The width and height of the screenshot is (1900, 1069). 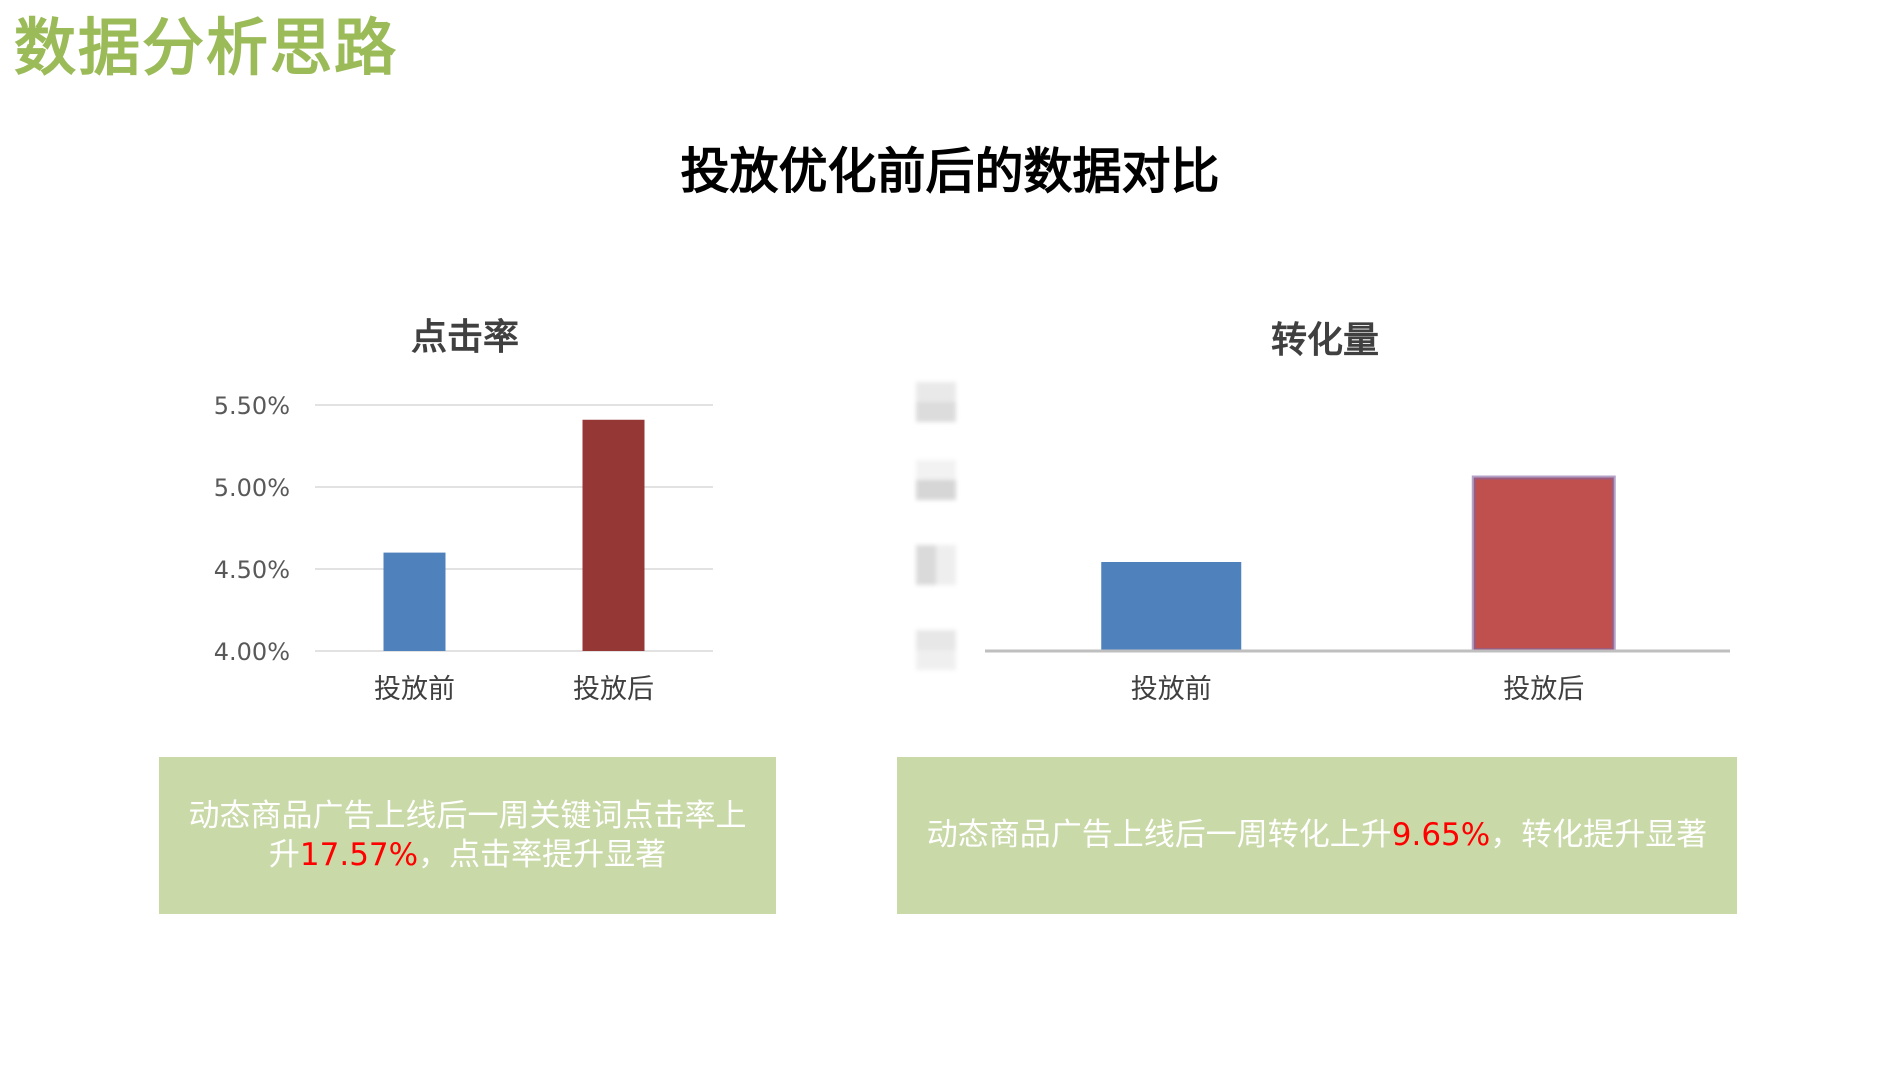 I want to click on ctr-summary-callout: 动态商品广告上线后一周关键词点击率上升17.57%，点击率提升显著, so click(x=467, y=835).